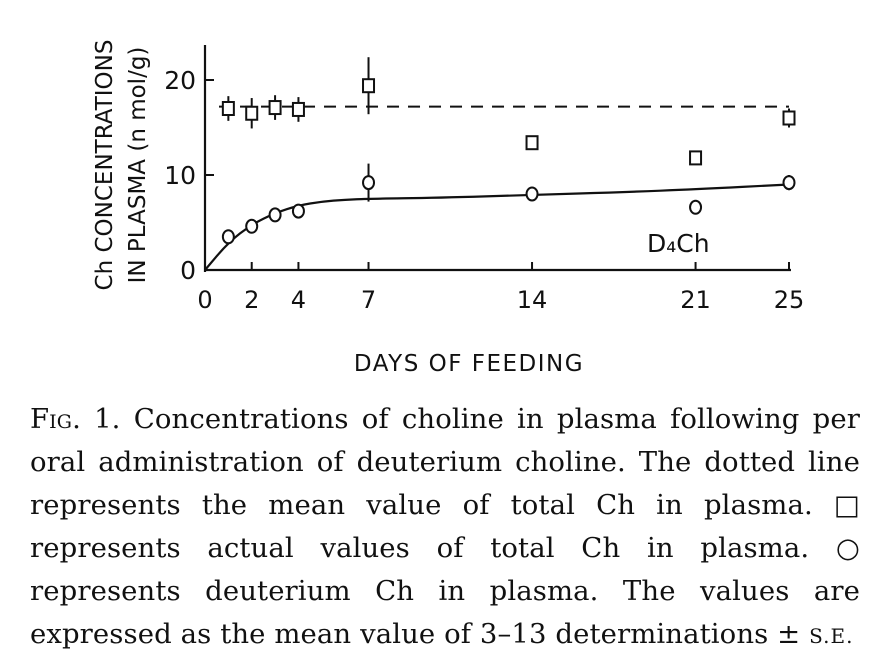 This screenshot has height=671, width=873. Describe the element at coordinates (298, 300) in the screenshot. I see `x-tick-label: 4` at that location.